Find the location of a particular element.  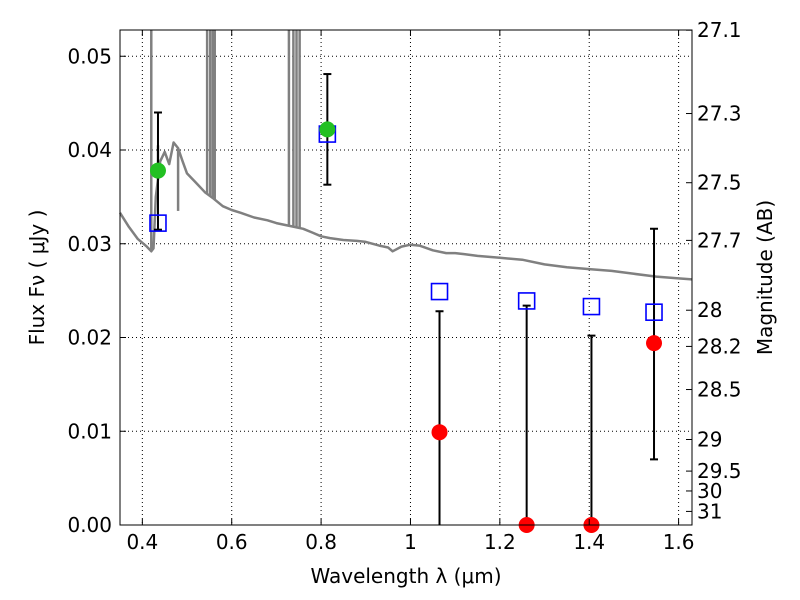

y-tick-label: 0.00 is located at coordinates (89, 525).